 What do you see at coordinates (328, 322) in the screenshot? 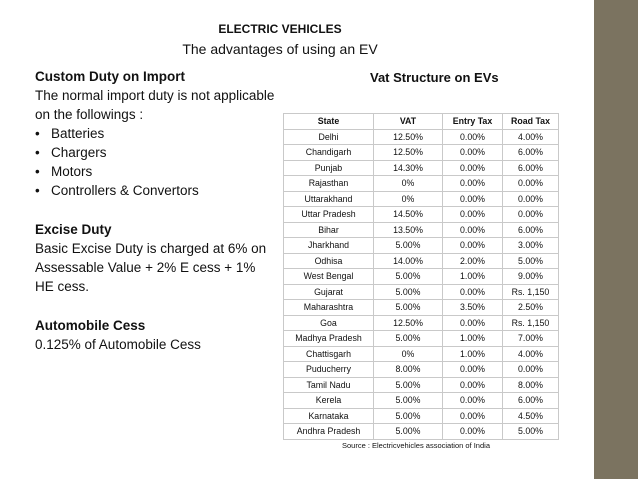
I see `table-cell: Goa` at bounding box center [328, 322].